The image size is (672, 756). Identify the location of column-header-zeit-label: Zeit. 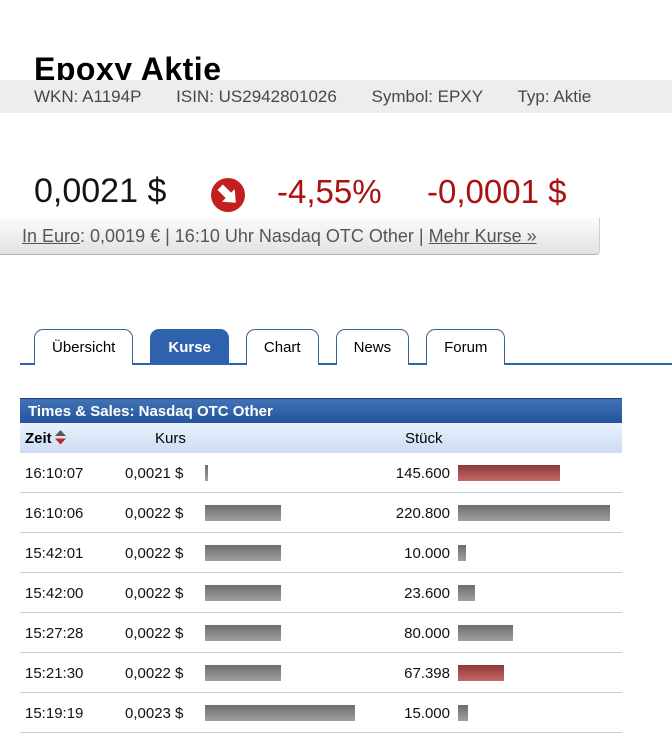
(38, 438).